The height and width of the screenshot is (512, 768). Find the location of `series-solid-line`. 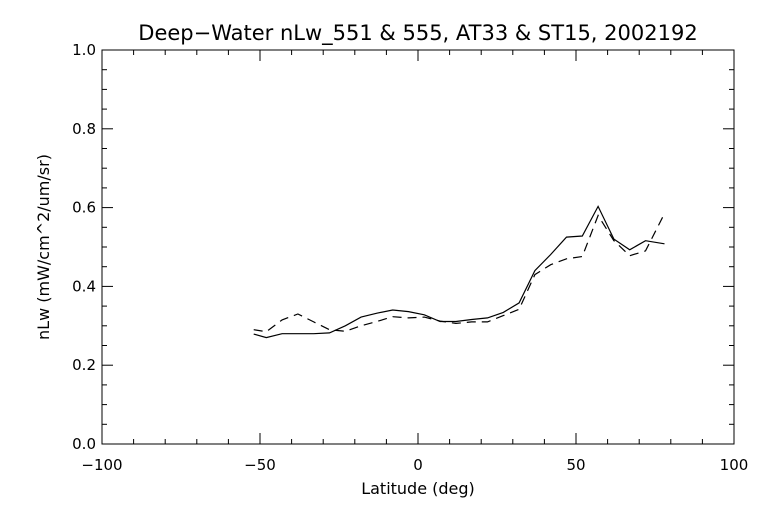

series-solid-line is located at coordinates (459, 272).